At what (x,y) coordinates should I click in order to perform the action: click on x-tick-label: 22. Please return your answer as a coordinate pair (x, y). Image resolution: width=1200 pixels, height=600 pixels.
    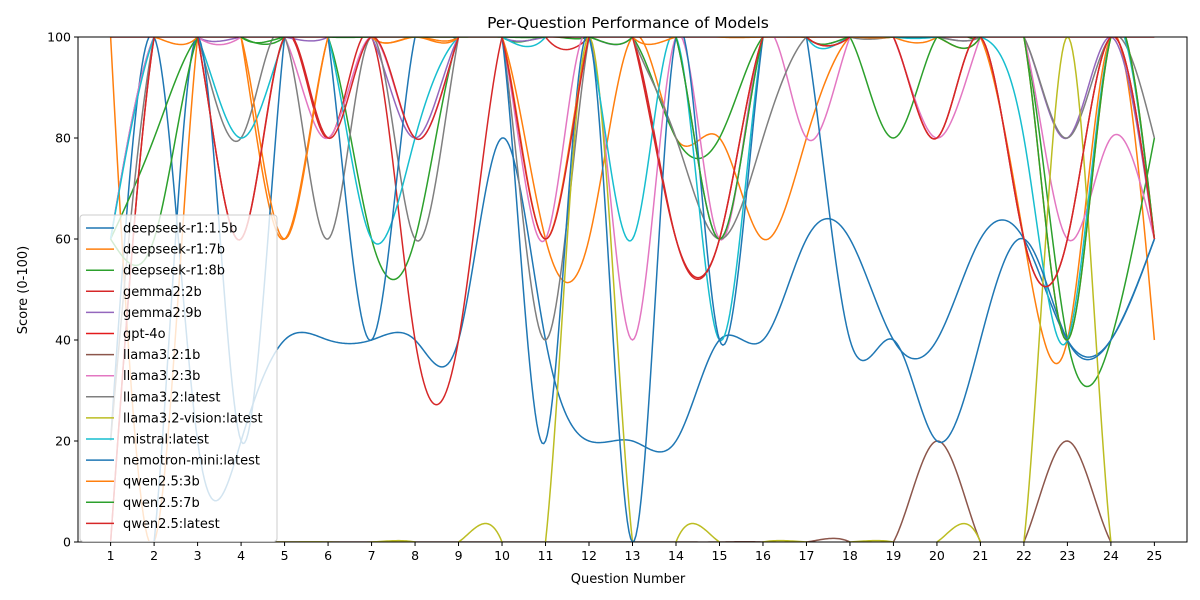
    Looking at the image, I should click on (1024, 555).